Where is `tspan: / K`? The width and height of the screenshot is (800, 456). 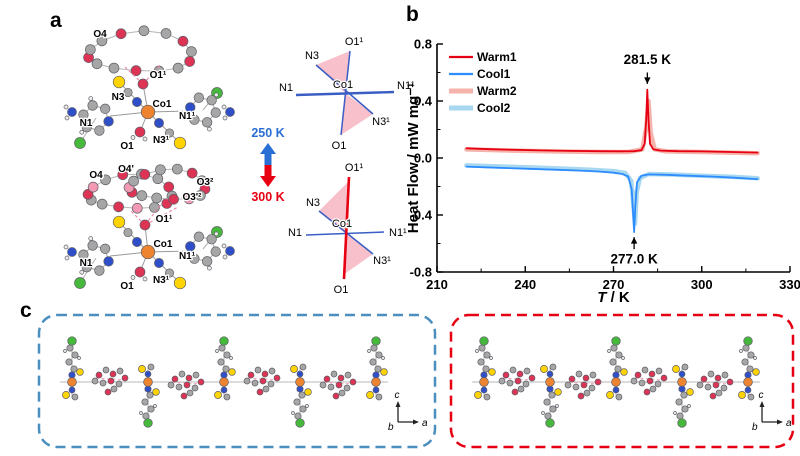
tspan: / K is located at coordinates (618, 297).